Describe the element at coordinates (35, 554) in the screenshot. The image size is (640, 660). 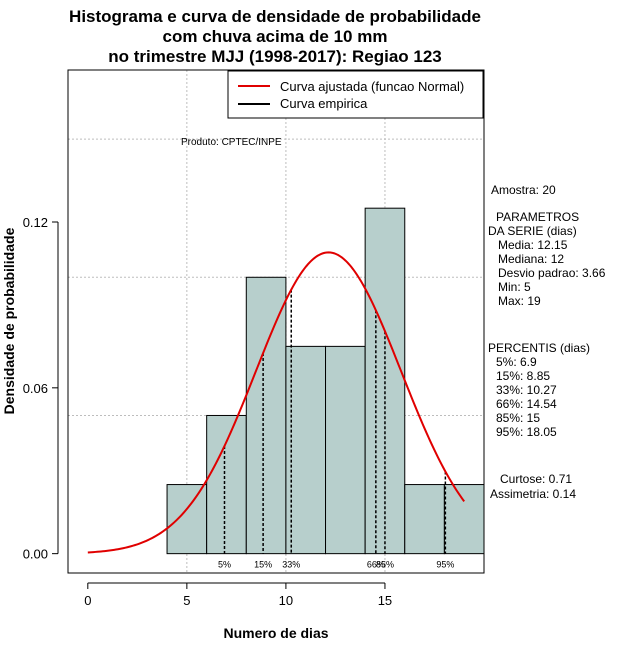
I see `y-tick-label: 0.00` at that location.